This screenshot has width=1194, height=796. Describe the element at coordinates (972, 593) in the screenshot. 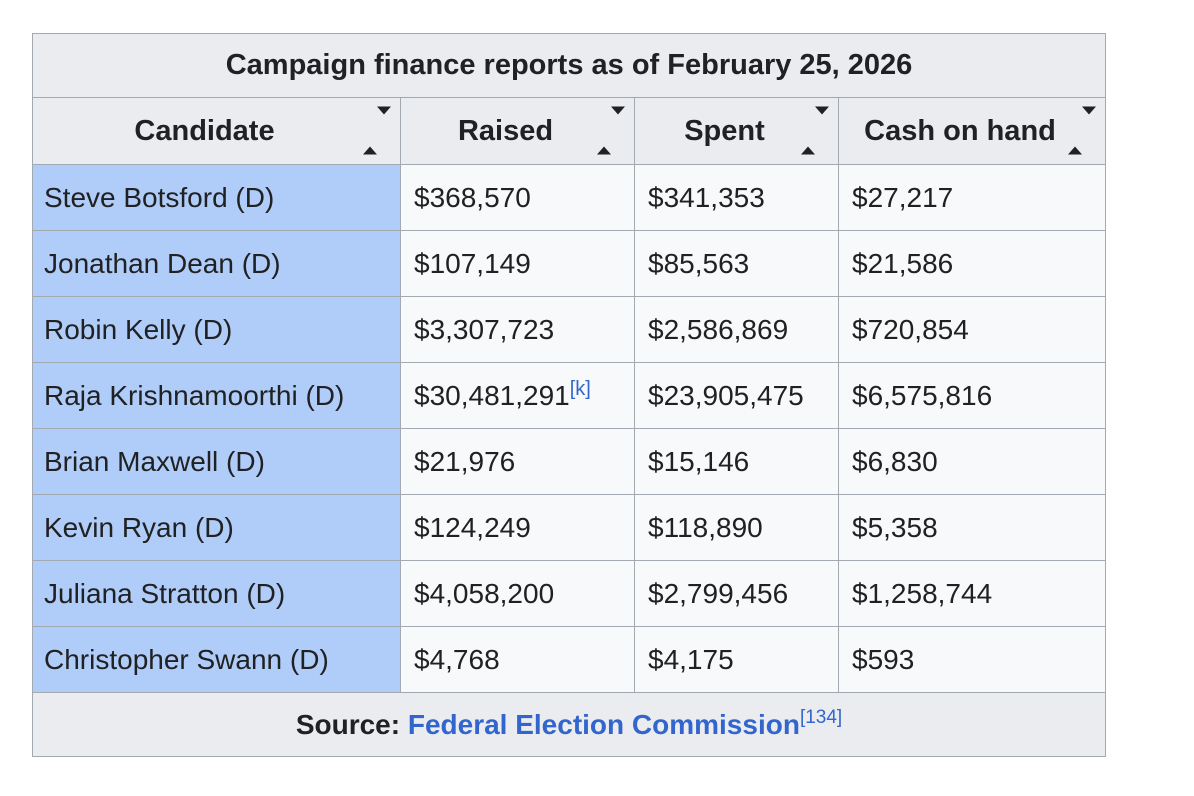

I see `cash-cell: $1,258,744` at that location.